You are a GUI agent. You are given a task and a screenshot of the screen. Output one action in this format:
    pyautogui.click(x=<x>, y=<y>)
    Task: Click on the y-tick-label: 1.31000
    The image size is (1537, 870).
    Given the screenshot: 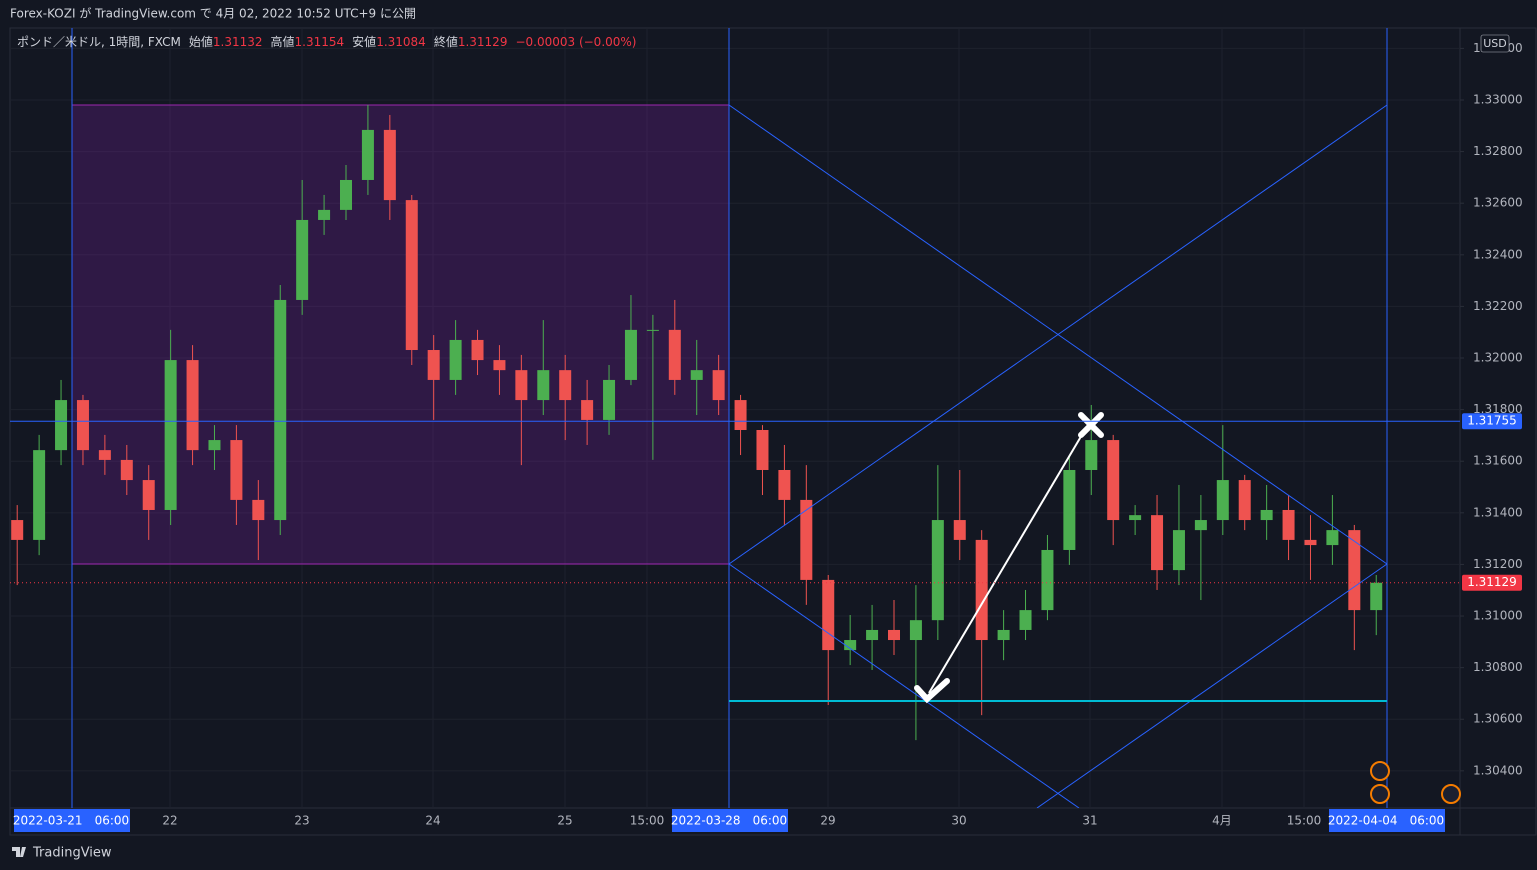 What is the action you would take?
    pyautogui.click(x=1498, y=616)
    